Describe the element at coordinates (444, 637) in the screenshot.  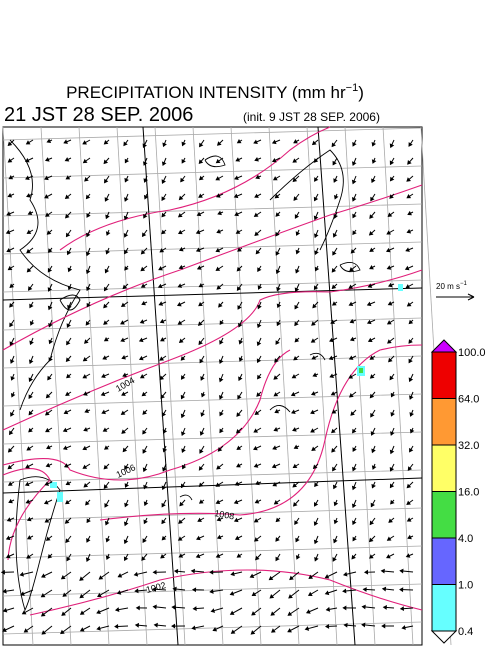
I see `colorbar-under` at that location.